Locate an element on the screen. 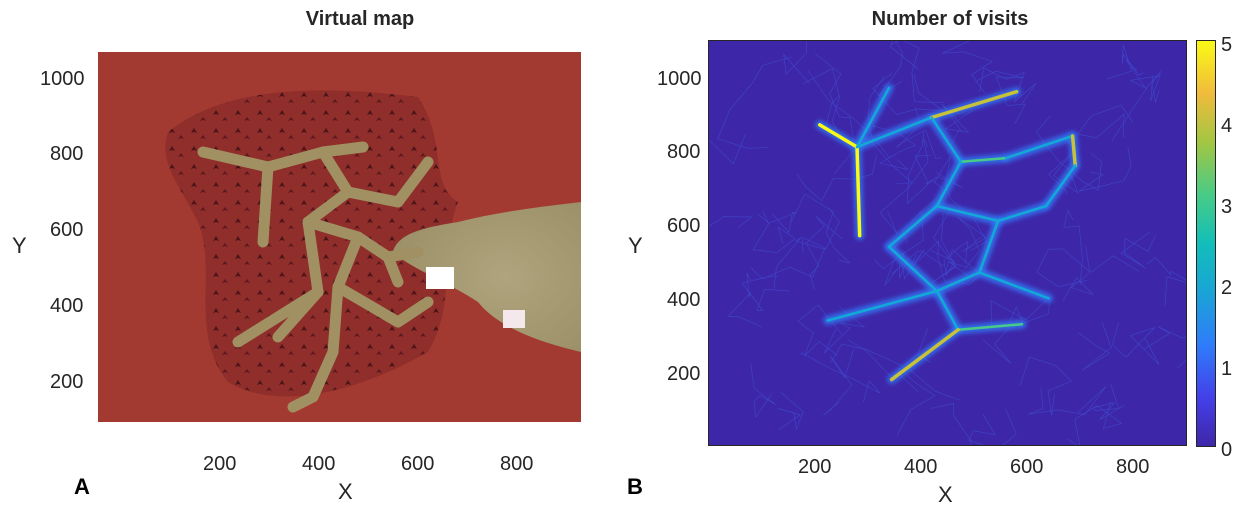 Image resolution: width=1246 pixels, height=508 pixels. b-ytick-1000: 1000 is located at coordinates (679, 79).